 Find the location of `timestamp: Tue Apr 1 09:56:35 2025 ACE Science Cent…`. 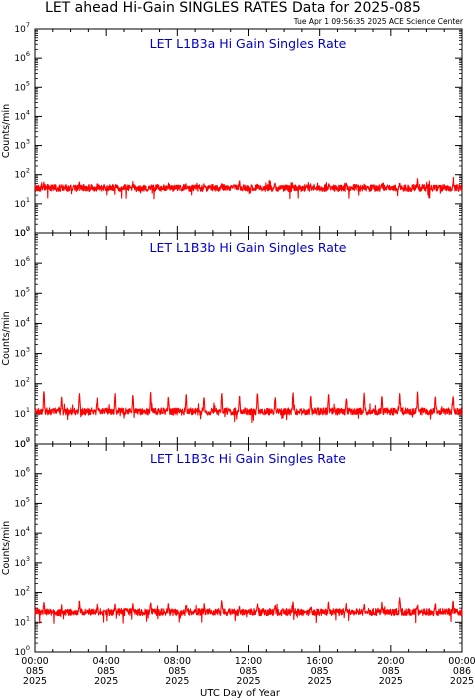

timestamp: Tue Apr 1 09:56:35 2025 ACE Science Cent… is located at coordinates (378, 21).